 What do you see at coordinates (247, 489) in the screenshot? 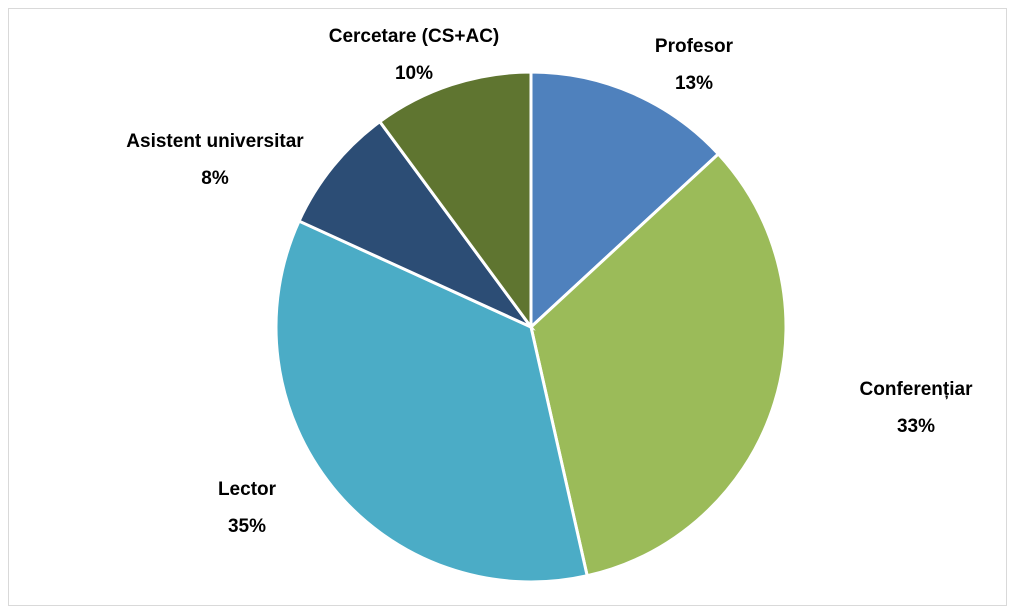
I see `slice-label: Lector` at bounding box center [247, 489].